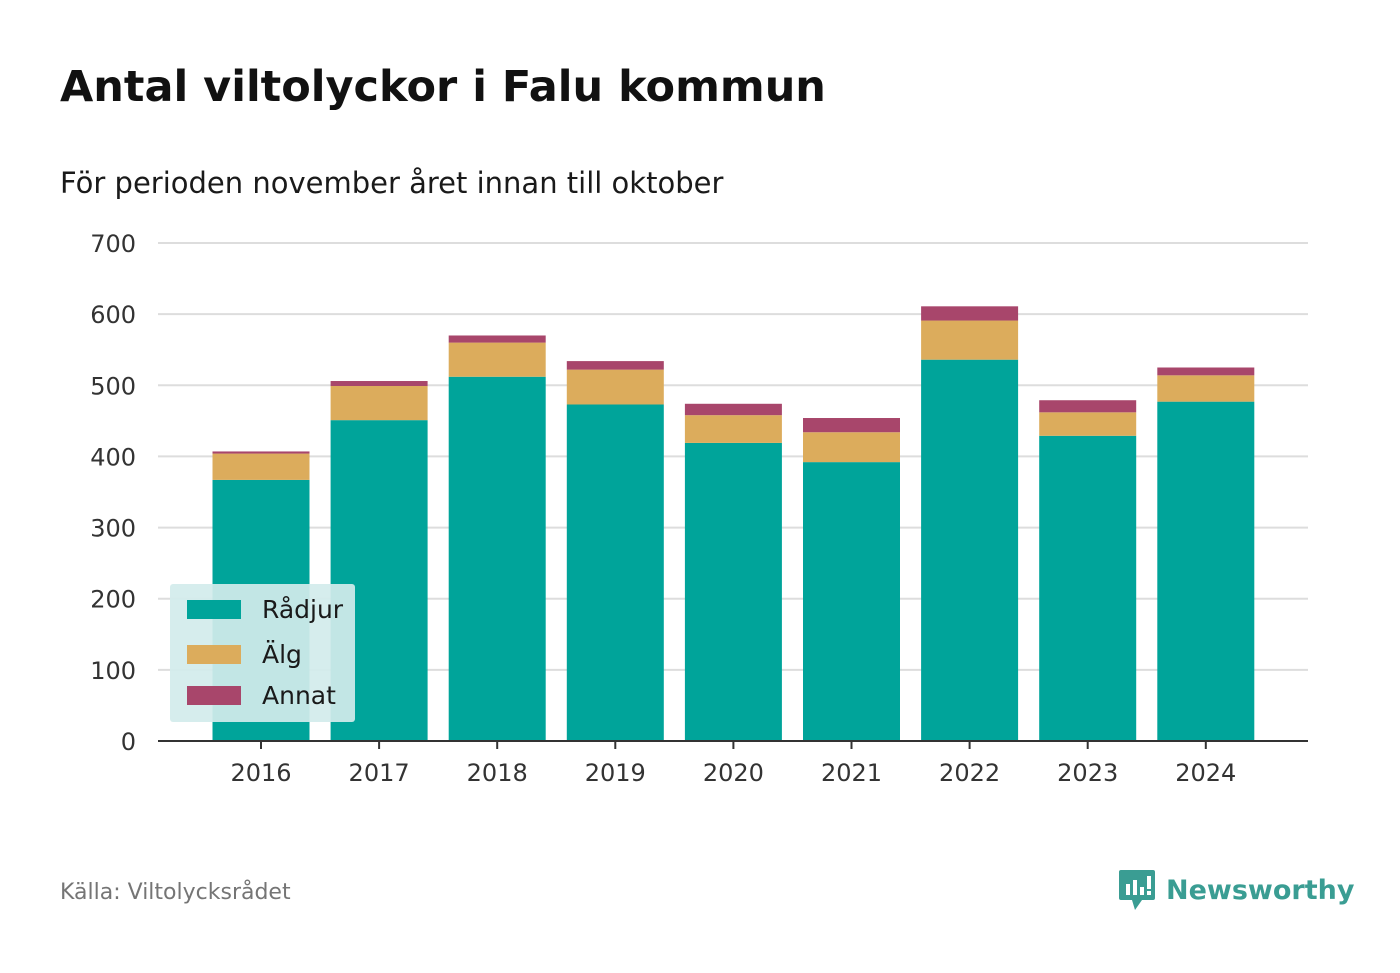  Describe the element at coordinates (851, 601) in the screenshot. I see `bar-rdjur-2021` at that location.